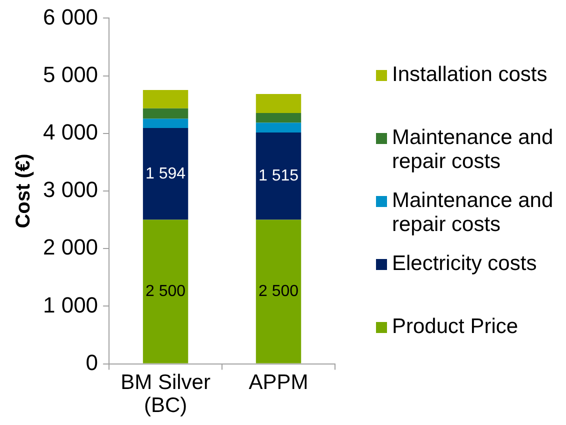 Image resolution: width=566 pixels, height=425 pixels. I want to click on x-tick-label: BM Silver (BC), so click(165, 394).